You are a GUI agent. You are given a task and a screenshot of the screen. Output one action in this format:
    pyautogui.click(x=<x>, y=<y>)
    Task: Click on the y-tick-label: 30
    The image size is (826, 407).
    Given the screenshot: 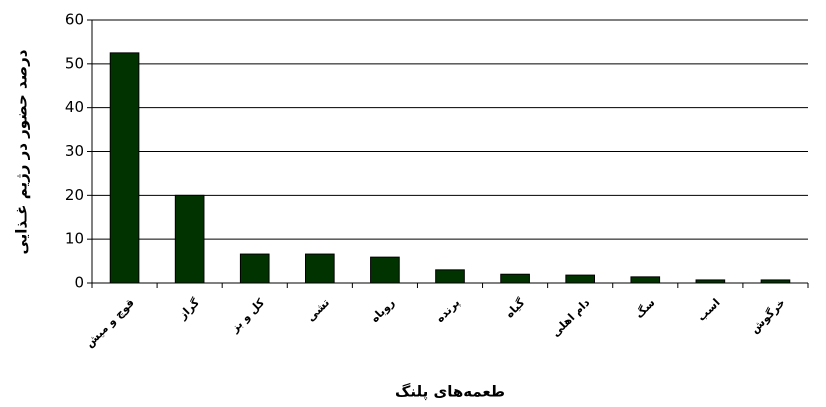 What is the action you would take?
    pyautogui.click(x=74, y=151)
    